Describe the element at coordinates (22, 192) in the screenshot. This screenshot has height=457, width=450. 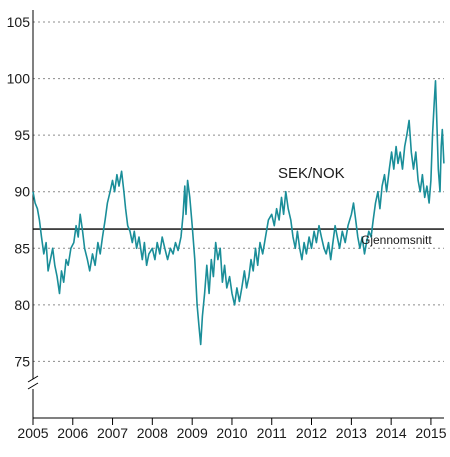
I see `y-tick-label-90: 90` at that location.